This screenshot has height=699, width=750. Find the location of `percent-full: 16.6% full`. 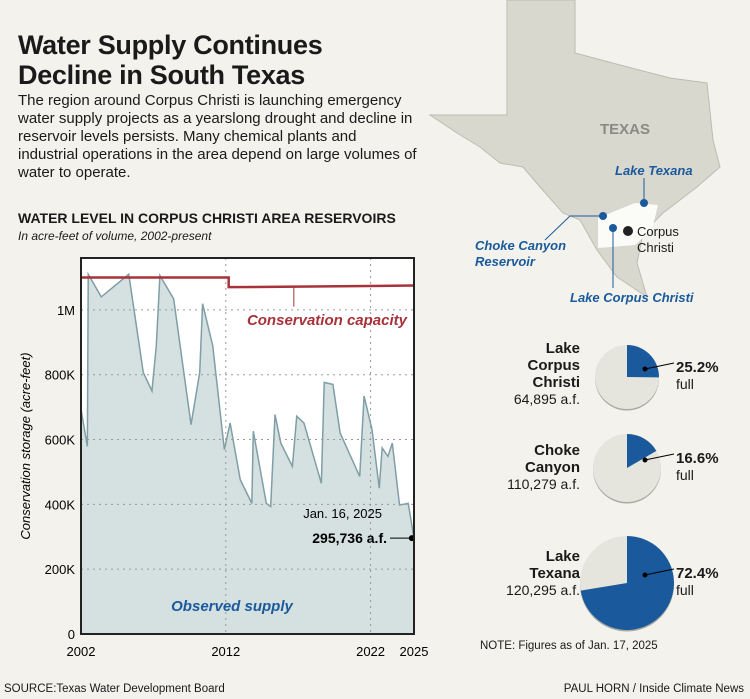

percent-full: 16.6% full is located at coordinates (697, 467).